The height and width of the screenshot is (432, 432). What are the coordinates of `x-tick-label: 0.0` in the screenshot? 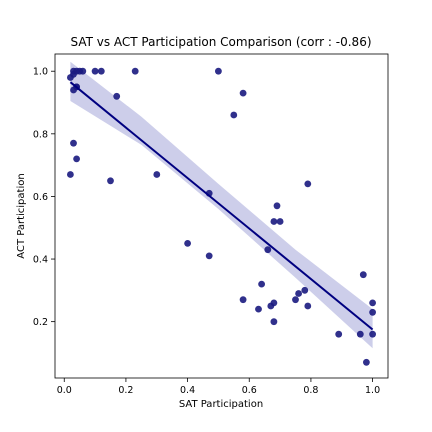 It's located at (64, 390).